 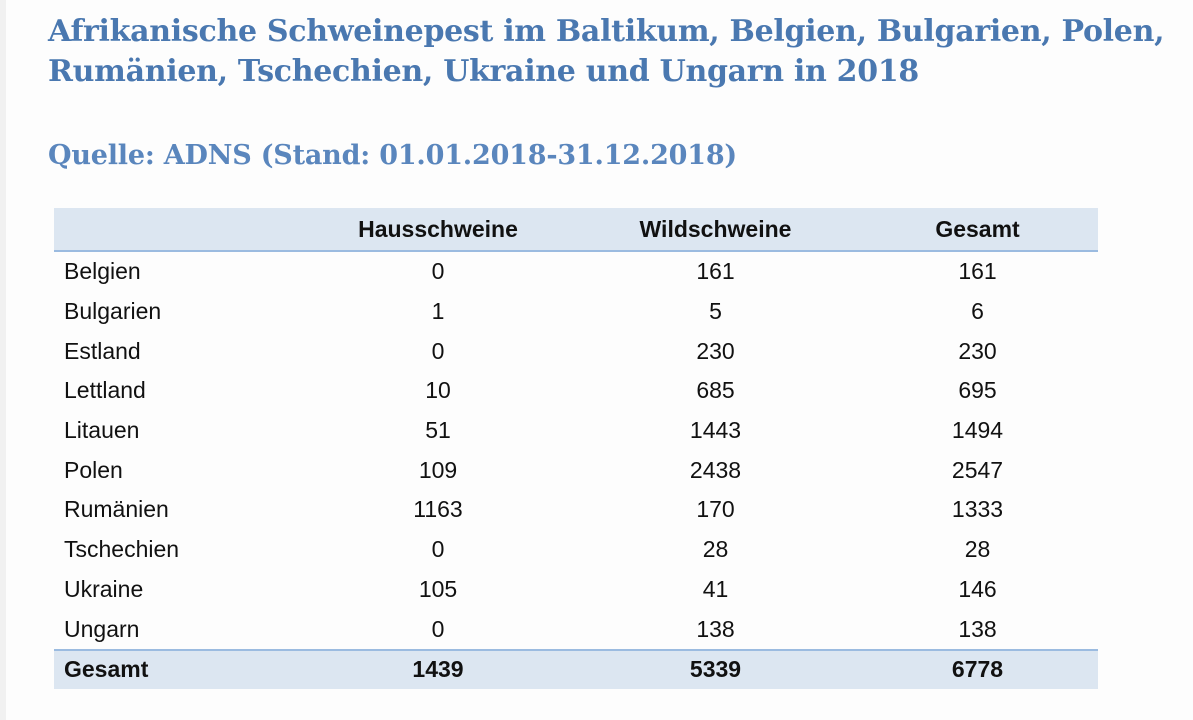 I want to click on wildschweine-cell: 1443, so click(x=715, y=430).